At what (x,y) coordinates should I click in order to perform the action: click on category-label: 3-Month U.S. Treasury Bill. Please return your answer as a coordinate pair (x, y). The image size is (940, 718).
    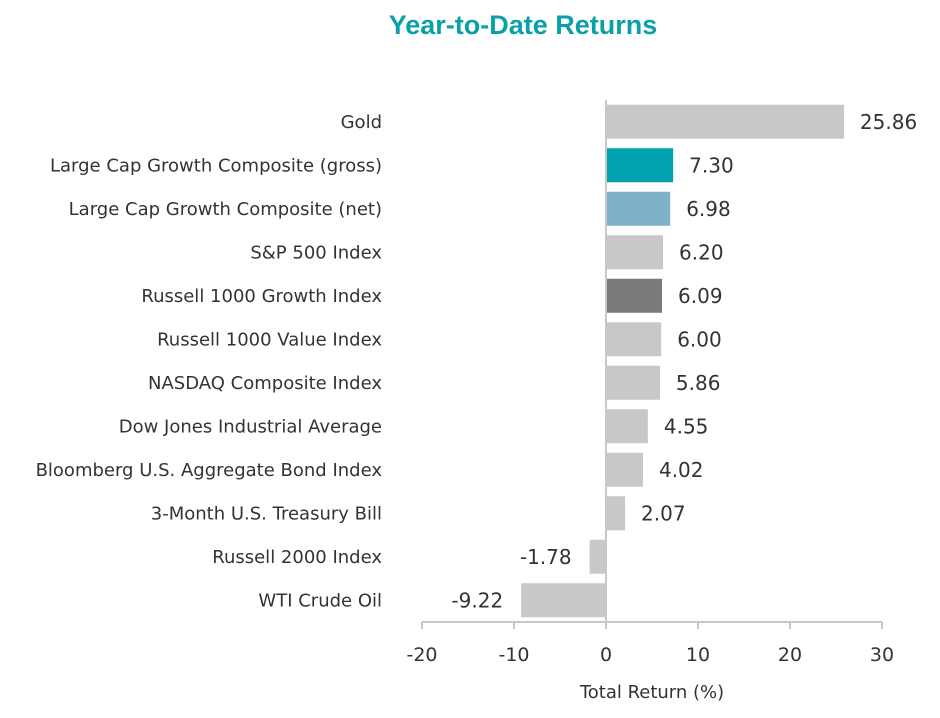
    Looking at the image, I should click on (266, 513).